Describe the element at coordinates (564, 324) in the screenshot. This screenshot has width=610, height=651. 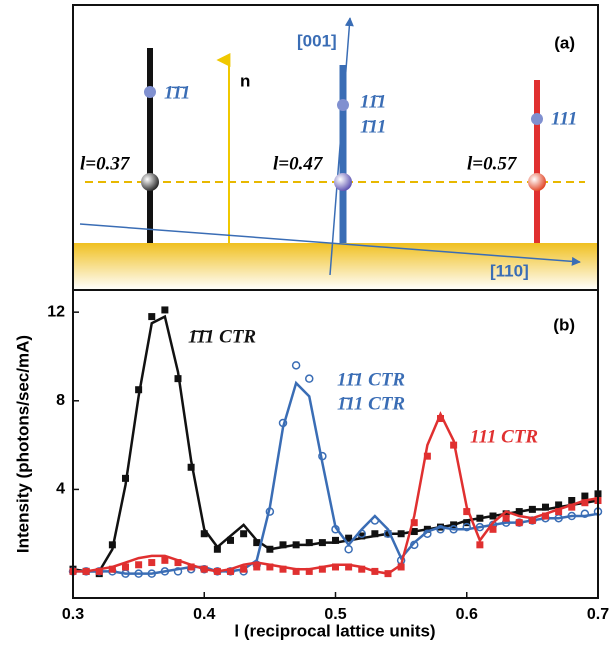
I see `panel-label: (b)` at that location.